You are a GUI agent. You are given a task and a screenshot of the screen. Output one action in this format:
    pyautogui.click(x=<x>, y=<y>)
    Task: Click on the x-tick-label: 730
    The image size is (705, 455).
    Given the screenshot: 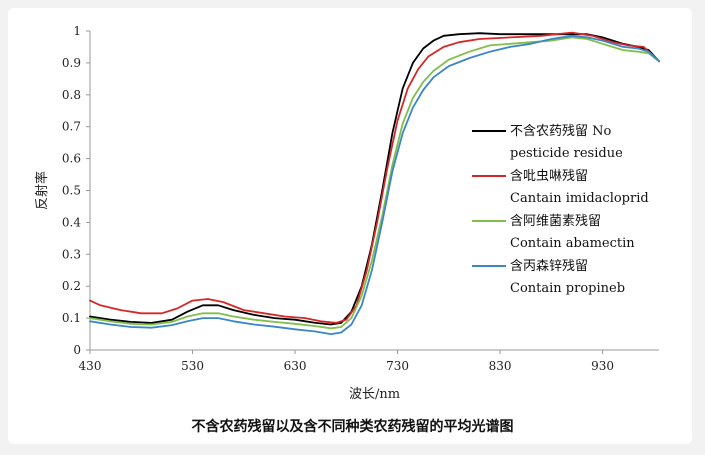 What is the action you would take?
    pyautogui.click(x=397, y=366)
    